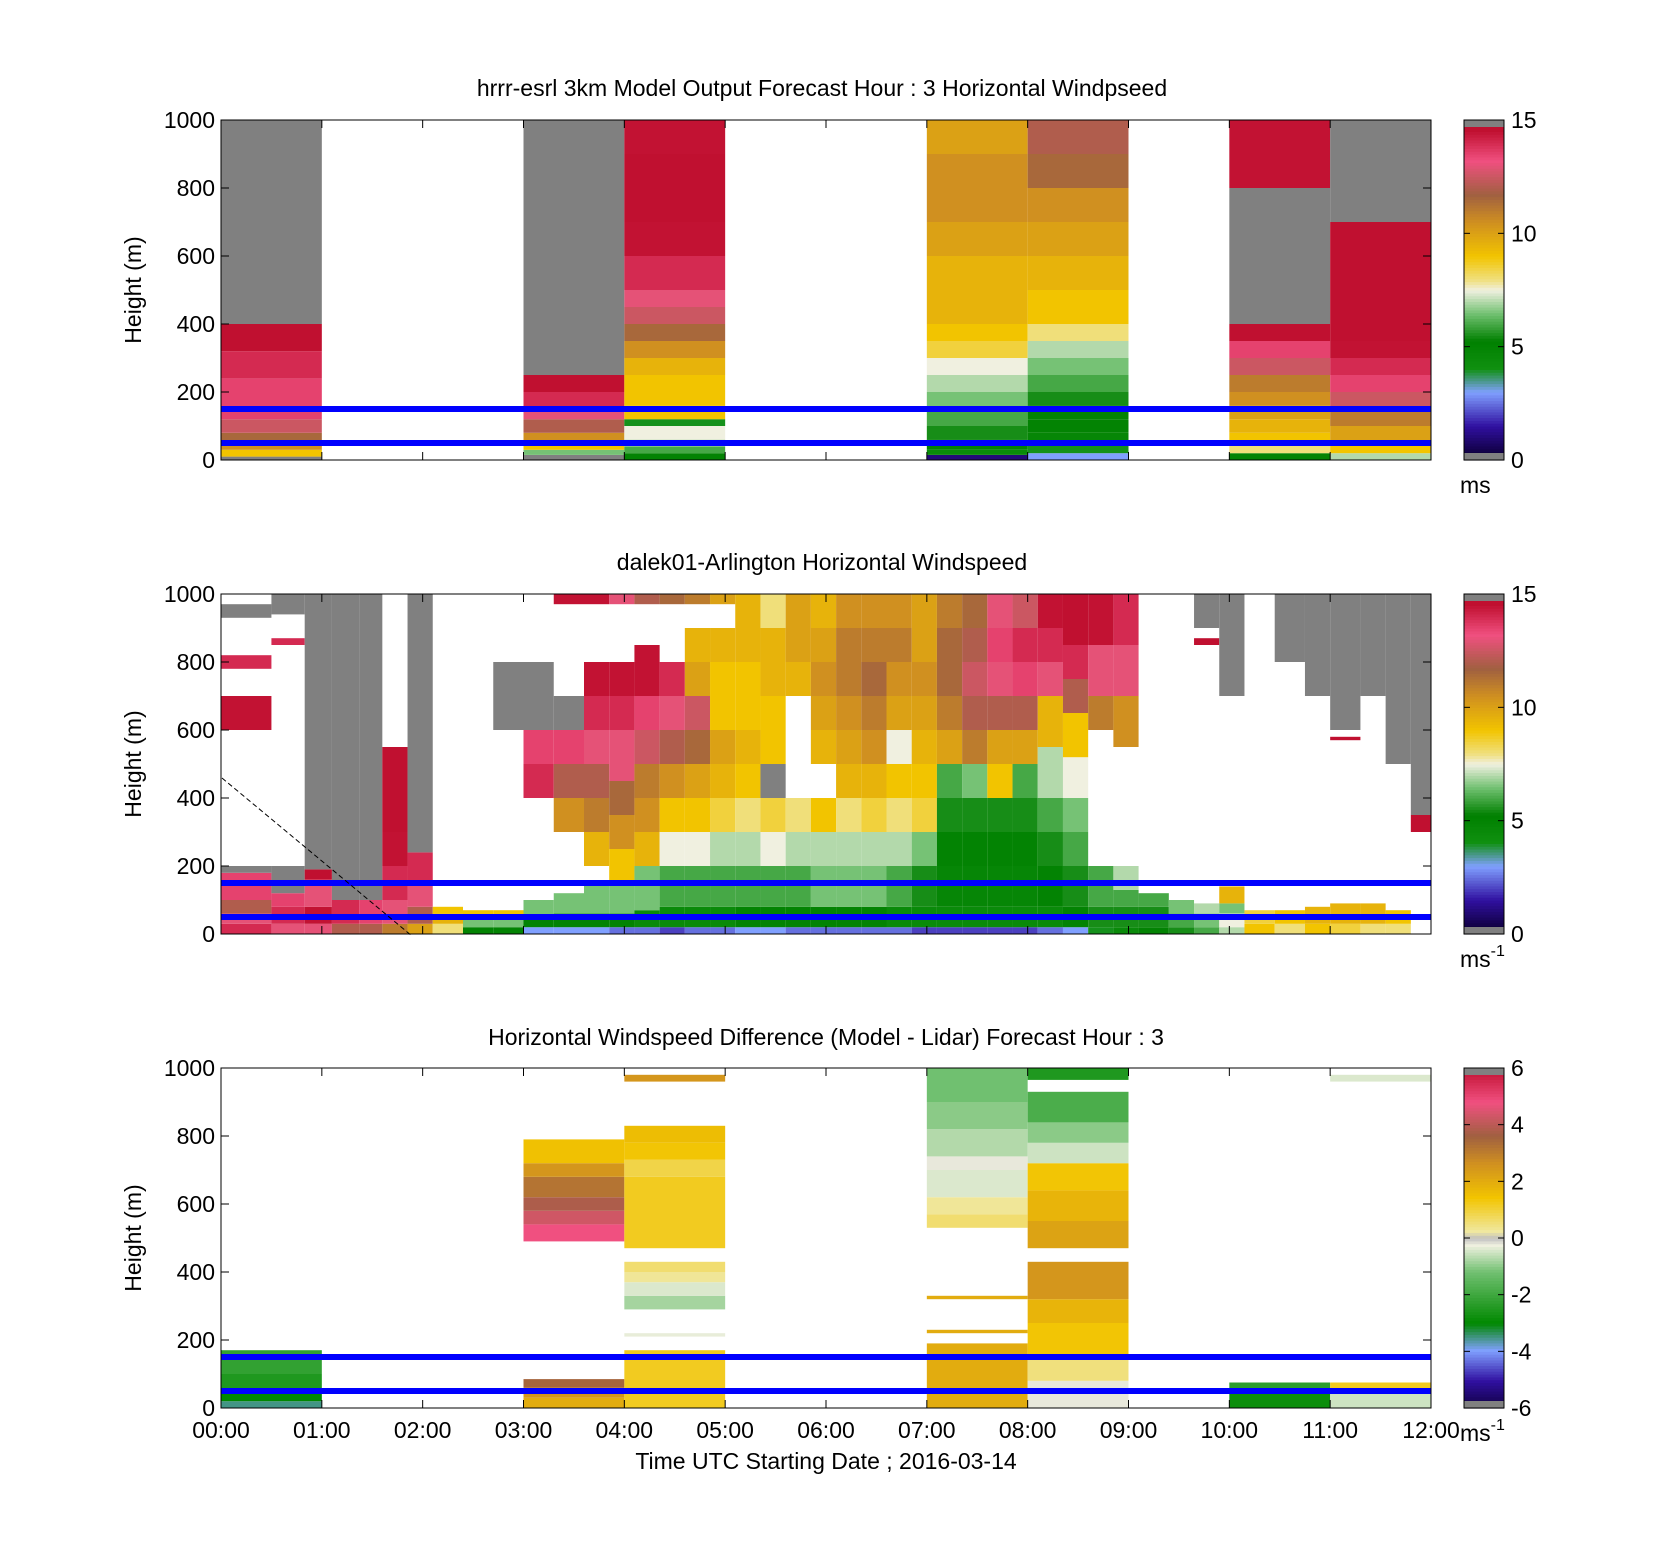 This screenshot has width=1680, height=1566. What do you see at coordinates (1484, 764) in the screenshot?
I see `colorbar-frame` at bounding box center [1484, 764].